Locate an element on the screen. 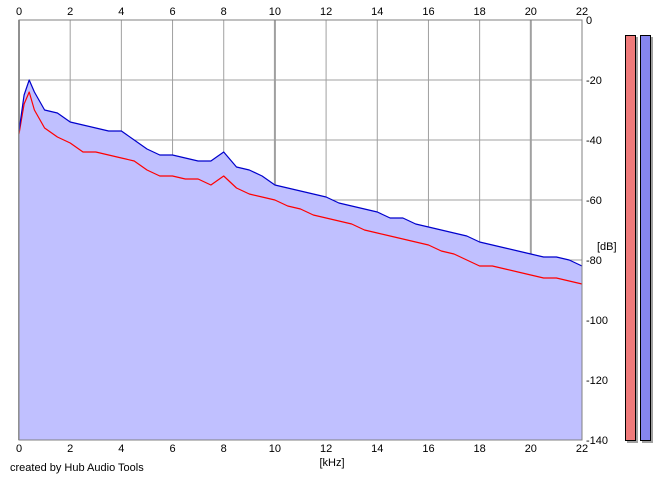 This screenshot has width=664, height=481. y-tick-label: 0 is located at coordinates (589, 21).